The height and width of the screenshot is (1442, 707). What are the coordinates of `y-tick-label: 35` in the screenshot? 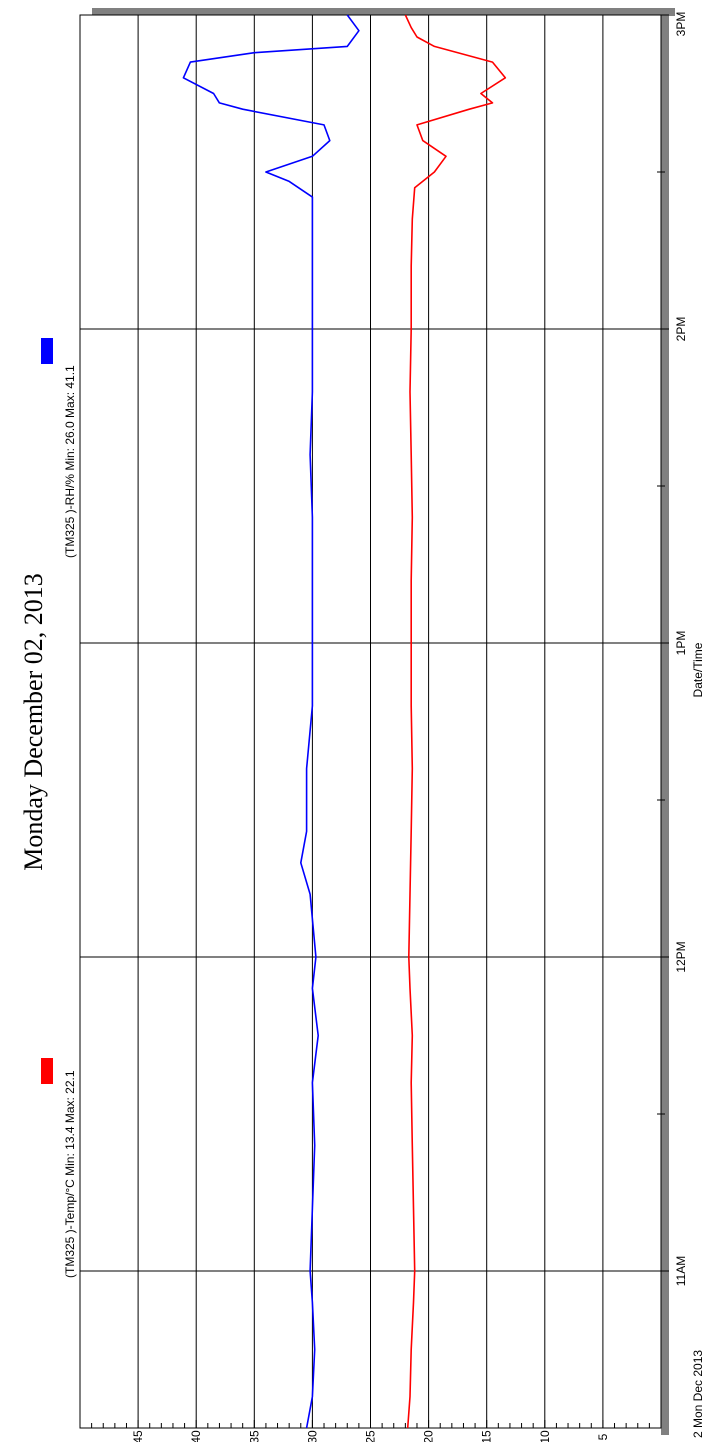 It's located at (254, 1436).